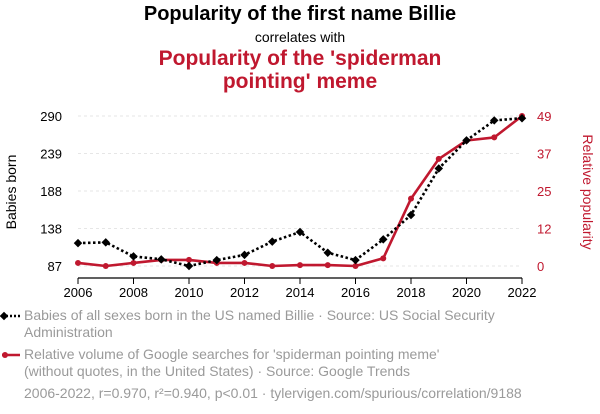  What do you see at coordinates (355, 292) in the screenshot?
I see `x-tick-label: 2016` at bounding box center [355, 292].